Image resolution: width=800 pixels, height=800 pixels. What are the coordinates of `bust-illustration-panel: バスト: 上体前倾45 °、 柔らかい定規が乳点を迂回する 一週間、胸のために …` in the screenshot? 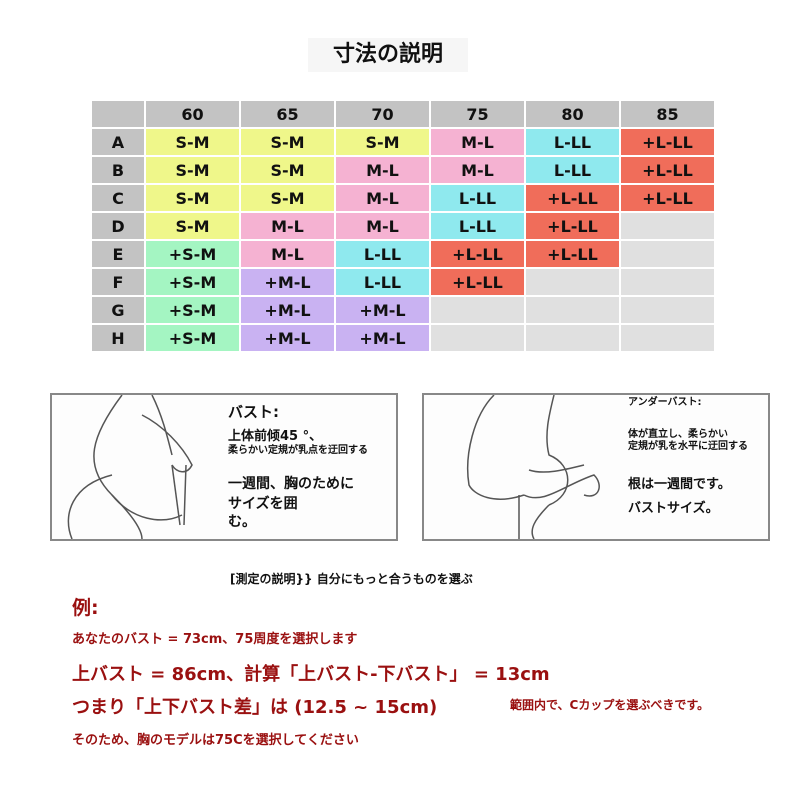 It's located at (224, 467).